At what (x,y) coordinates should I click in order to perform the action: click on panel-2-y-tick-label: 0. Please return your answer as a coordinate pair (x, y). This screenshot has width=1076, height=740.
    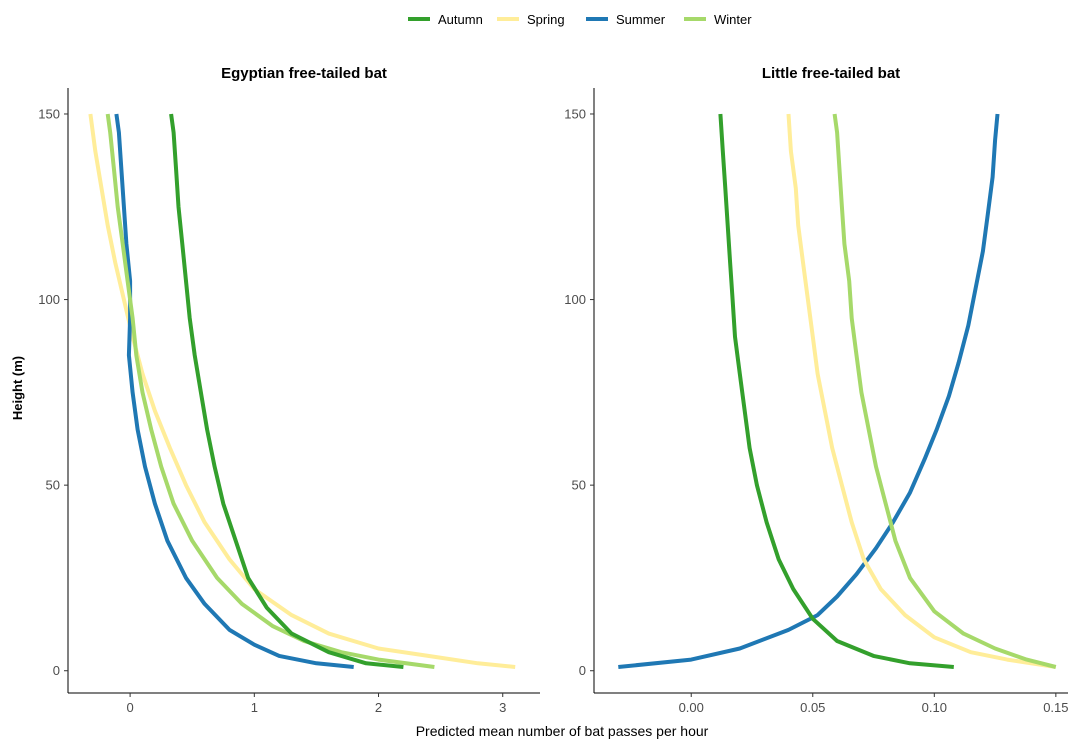
    Looking at the image, I should click on (582, 670).